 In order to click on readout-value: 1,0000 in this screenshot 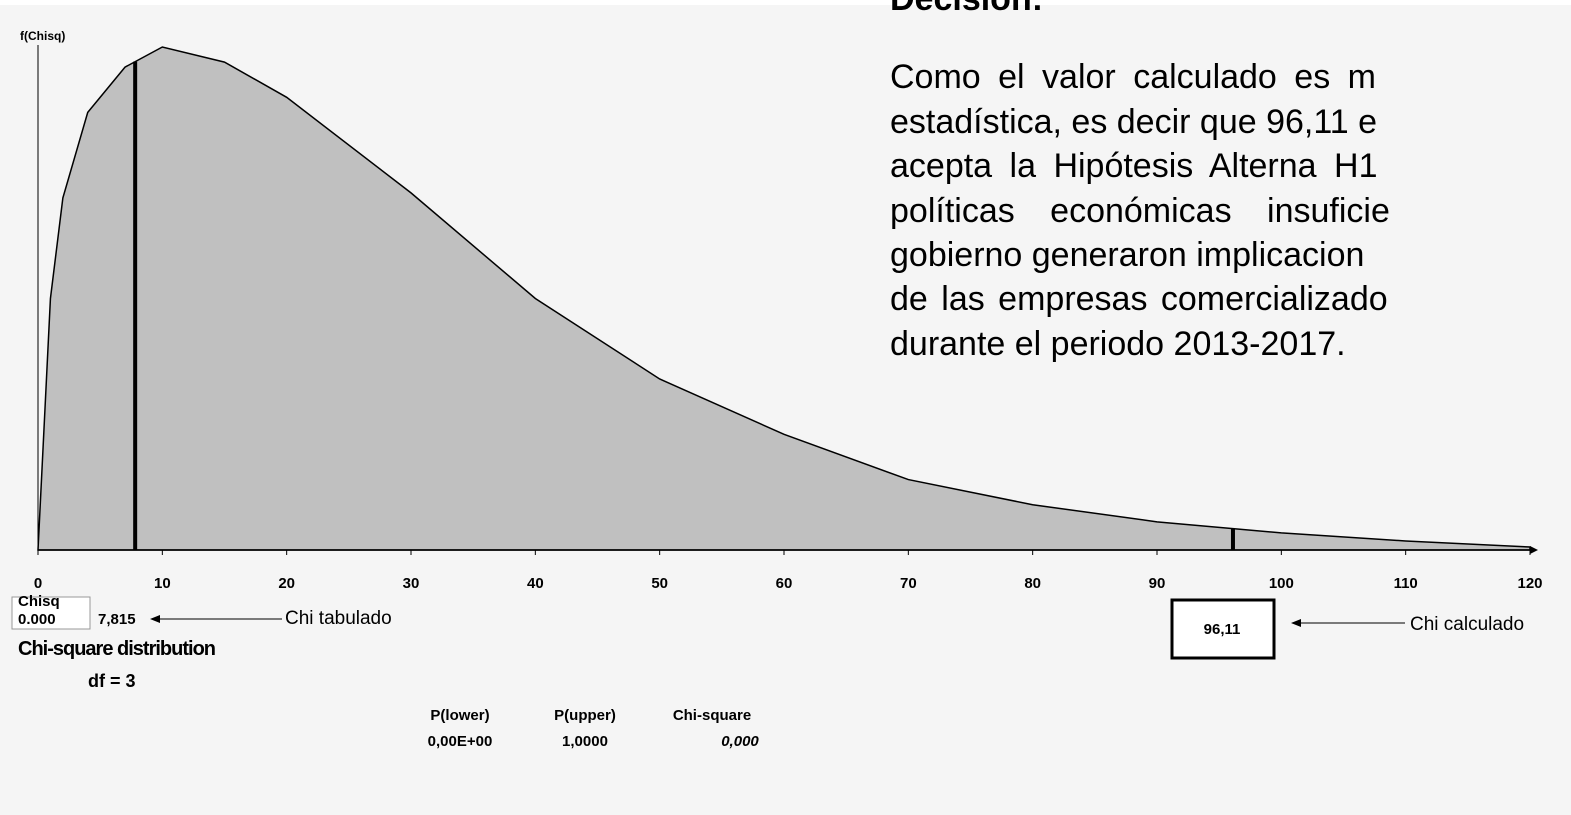, I will do `click(585, 741)`.